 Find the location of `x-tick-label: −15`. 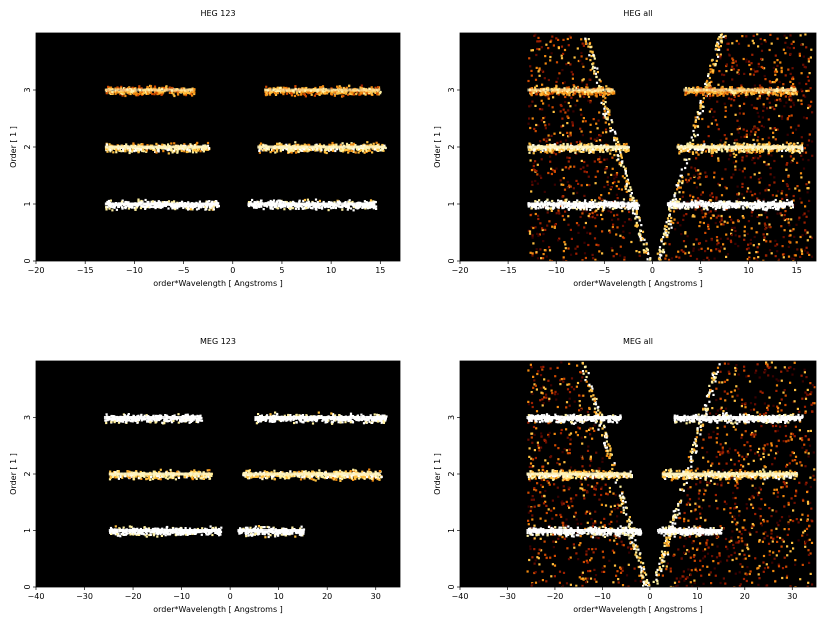

x-tick-label: −15 is located at coordinates (85, 270).